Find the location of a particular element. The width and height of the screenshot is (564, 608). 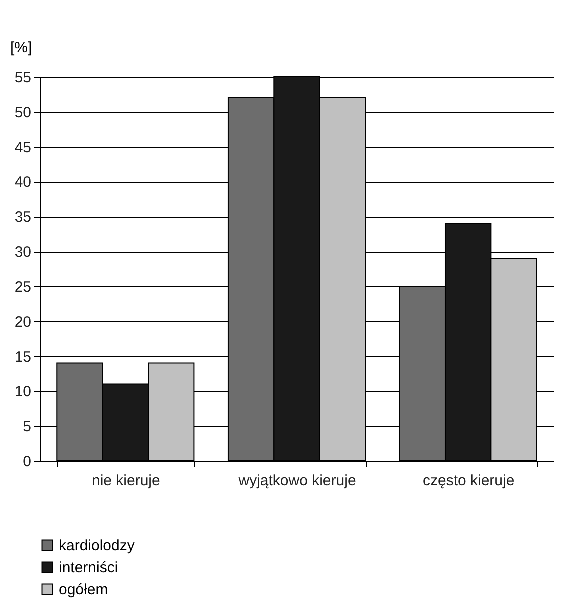

y-tick-label: 35 is located at coordinates (23, 217).